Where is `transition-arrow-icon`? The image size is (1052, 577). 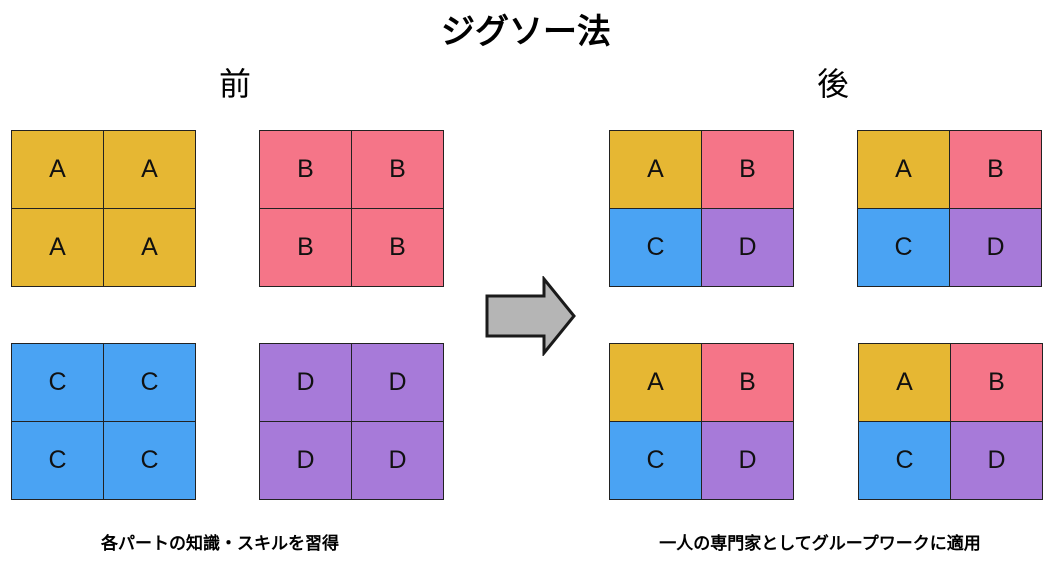 transition-arrow-icon is located at coordinates (530, 316).